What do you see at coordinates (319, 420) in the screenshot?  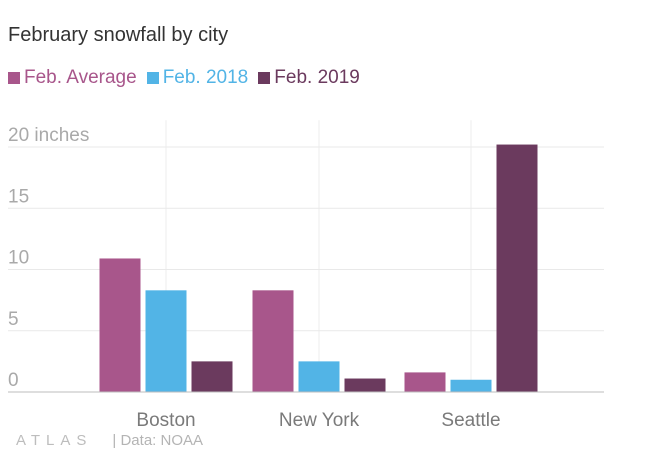 I see `x-tick-label: New York` at bounding box center [319, 420].